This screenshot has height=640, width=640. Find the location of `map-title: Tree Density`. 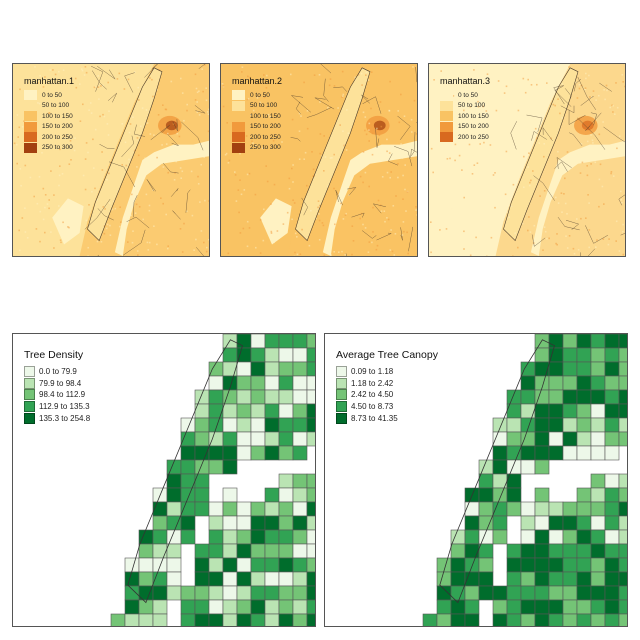

map-title: Tree Density is located at coordinates (54, 355).